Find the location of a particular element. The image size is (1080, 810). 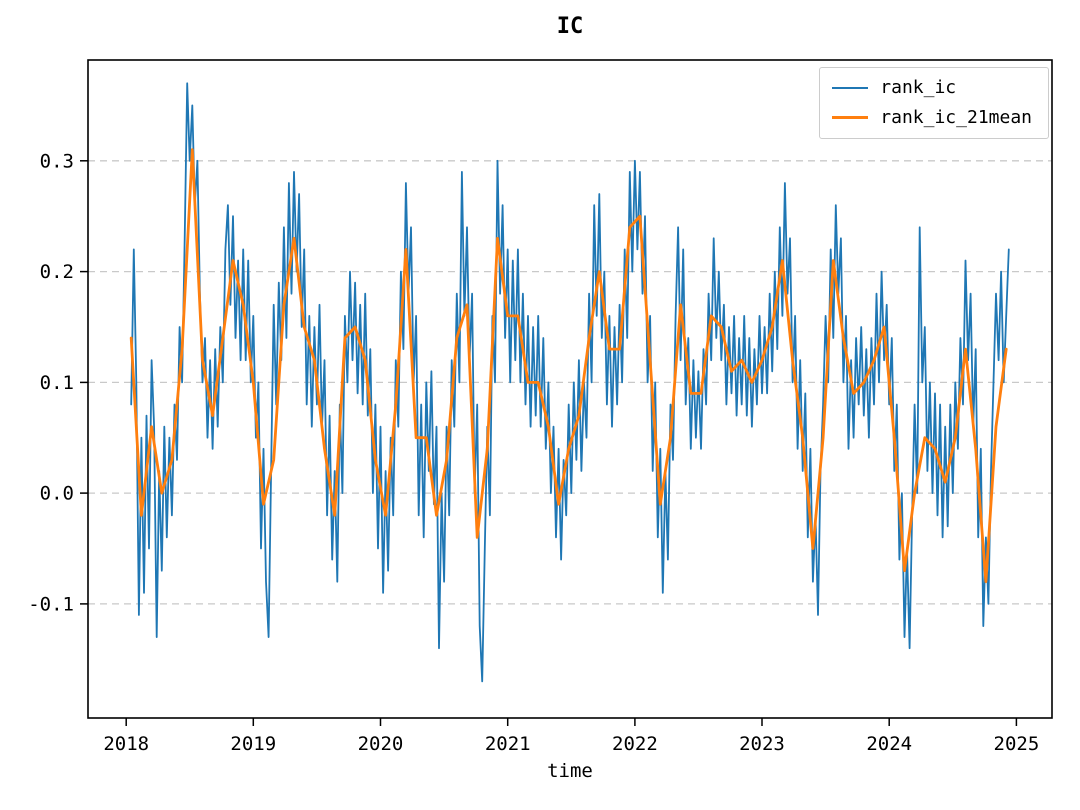

x-tick-label: 2025 is located at coordinates (1017, 744).